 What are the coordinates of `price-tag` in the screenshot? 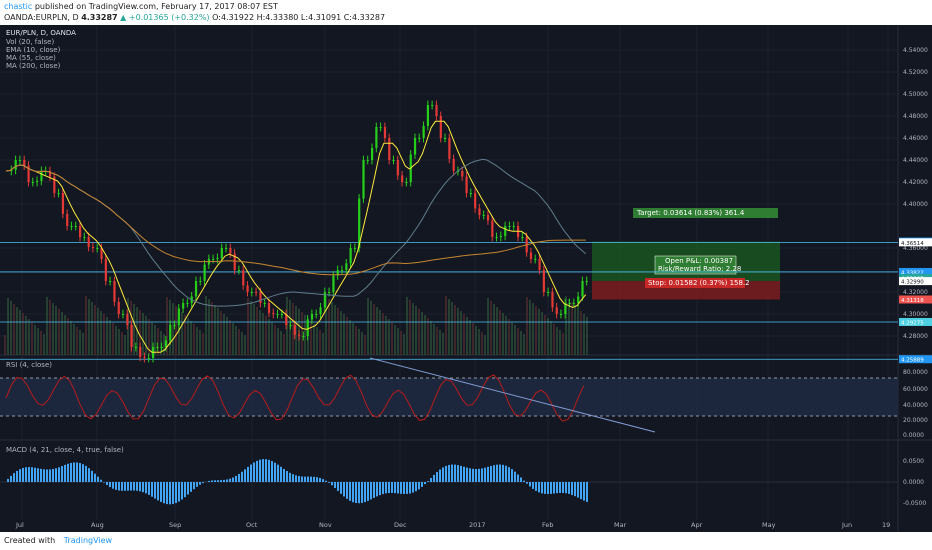 It's located at (915, 242).